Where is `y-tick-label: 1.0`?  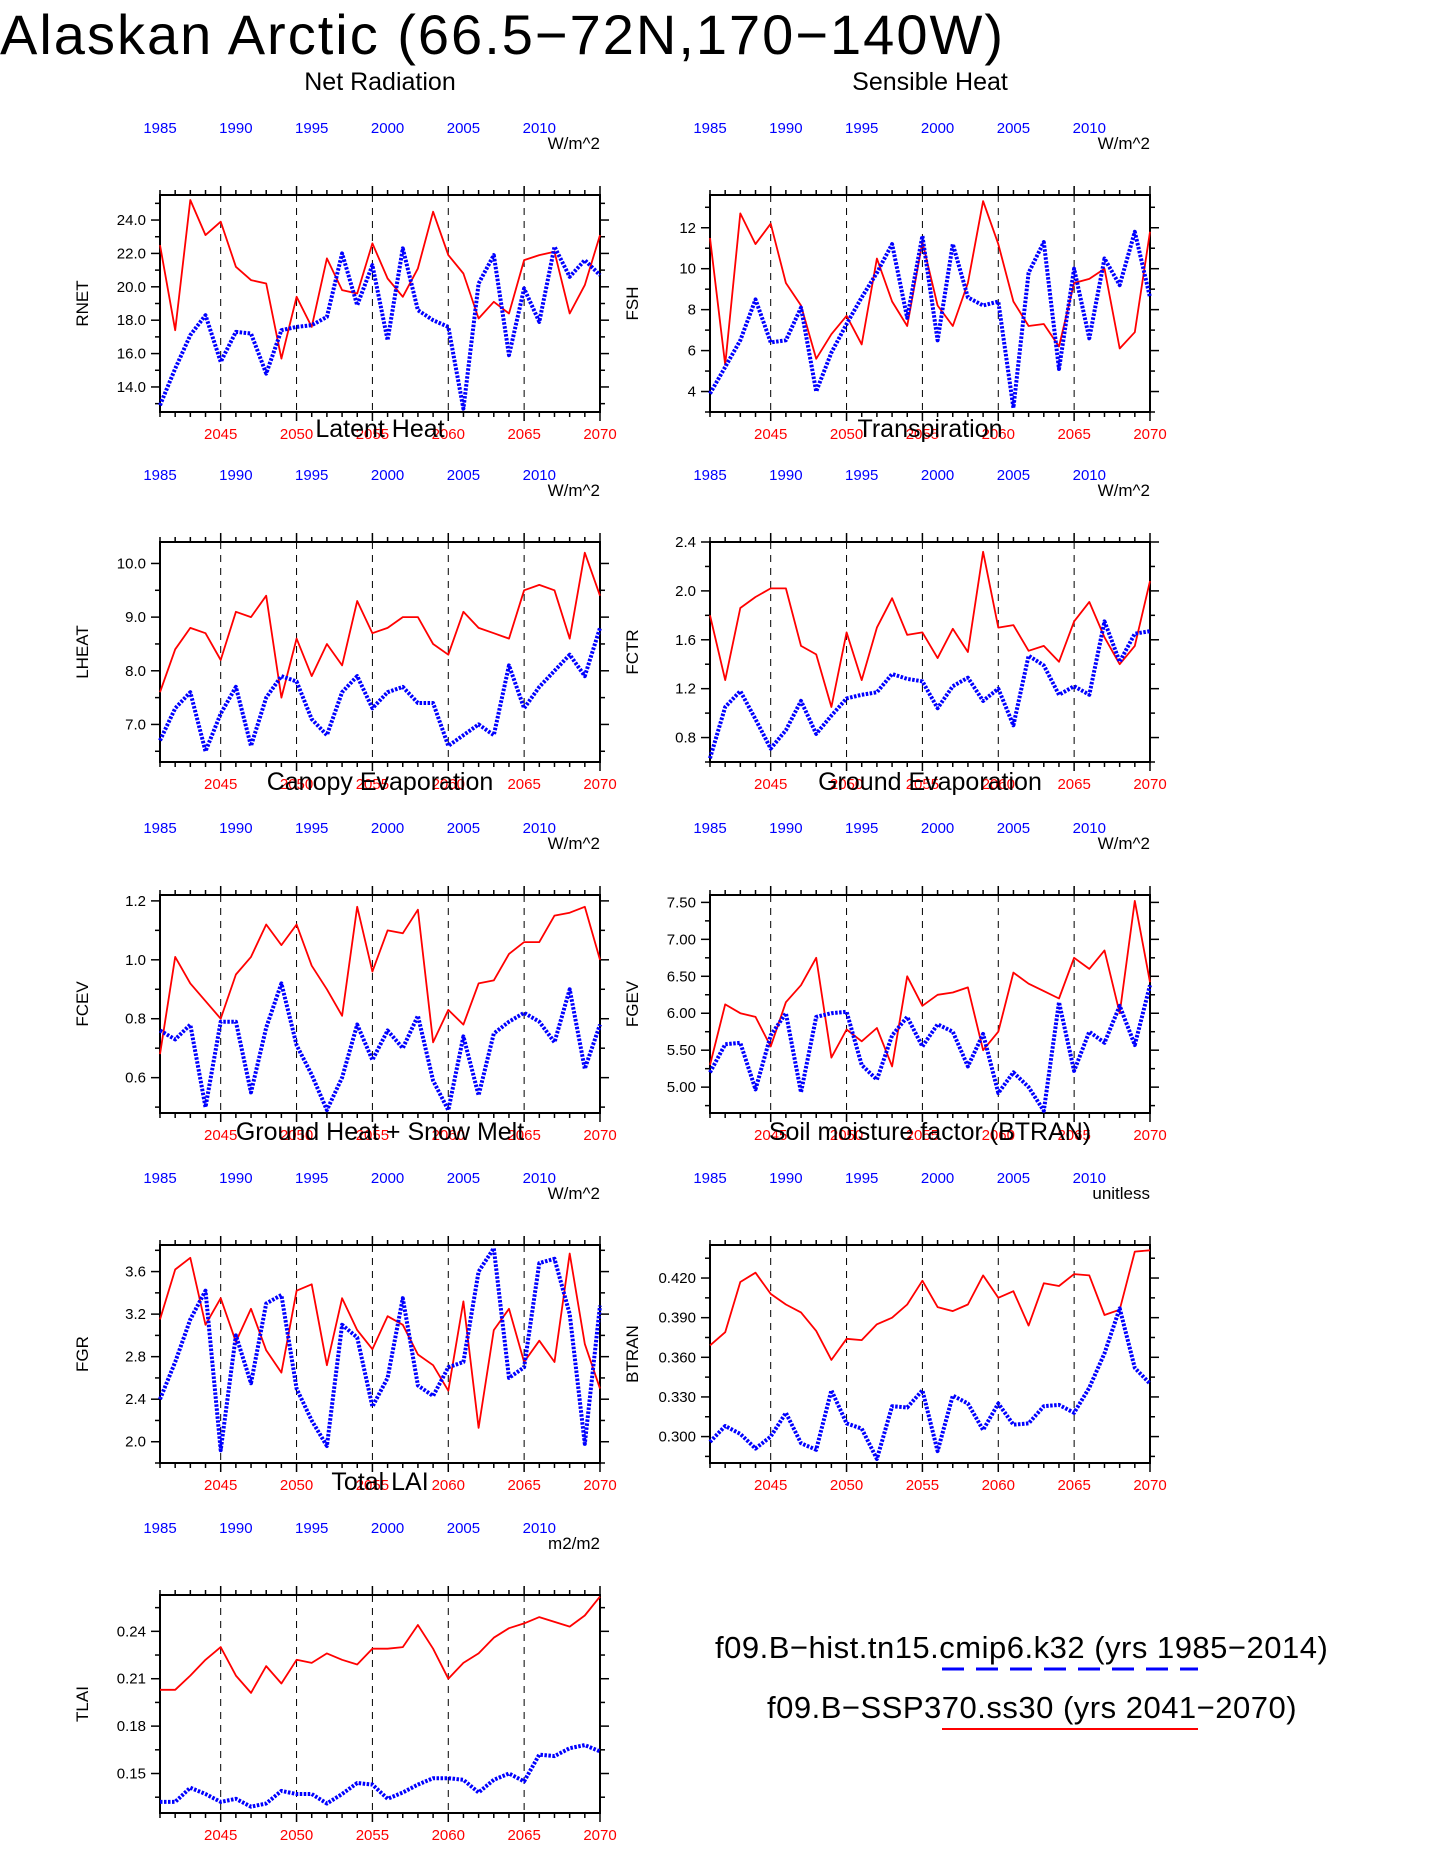 y-tick-label: 1.0 is located at coordinates (135, 960).